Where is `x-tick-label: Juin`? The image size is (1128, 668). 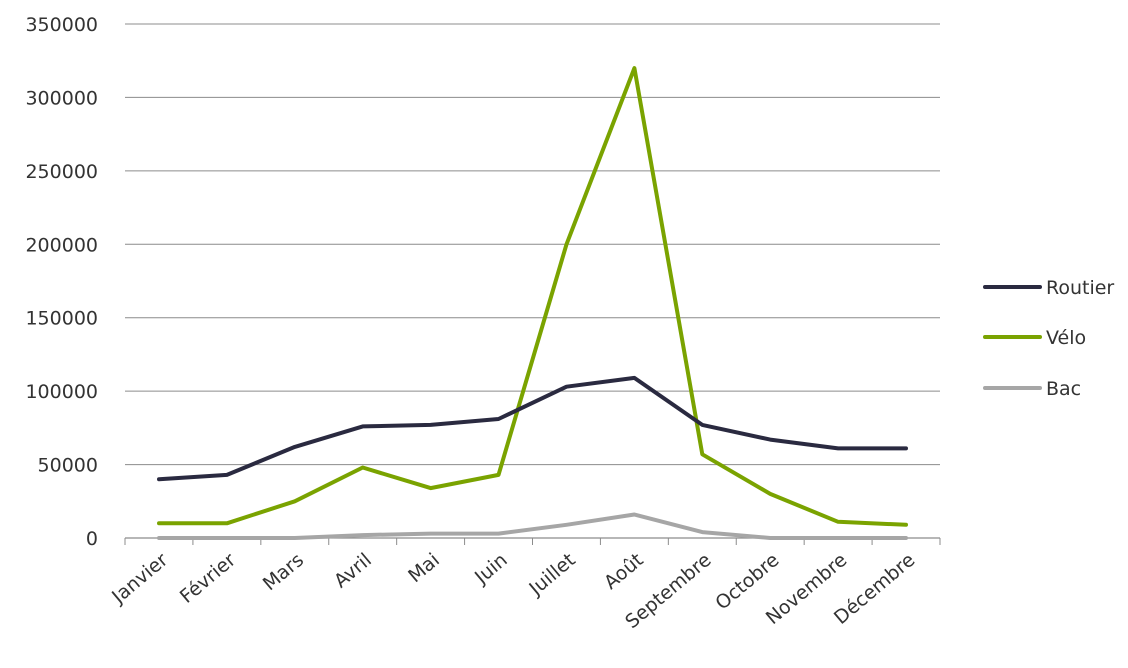 x-tick-label: Juin is located at coordinates (491, 569).